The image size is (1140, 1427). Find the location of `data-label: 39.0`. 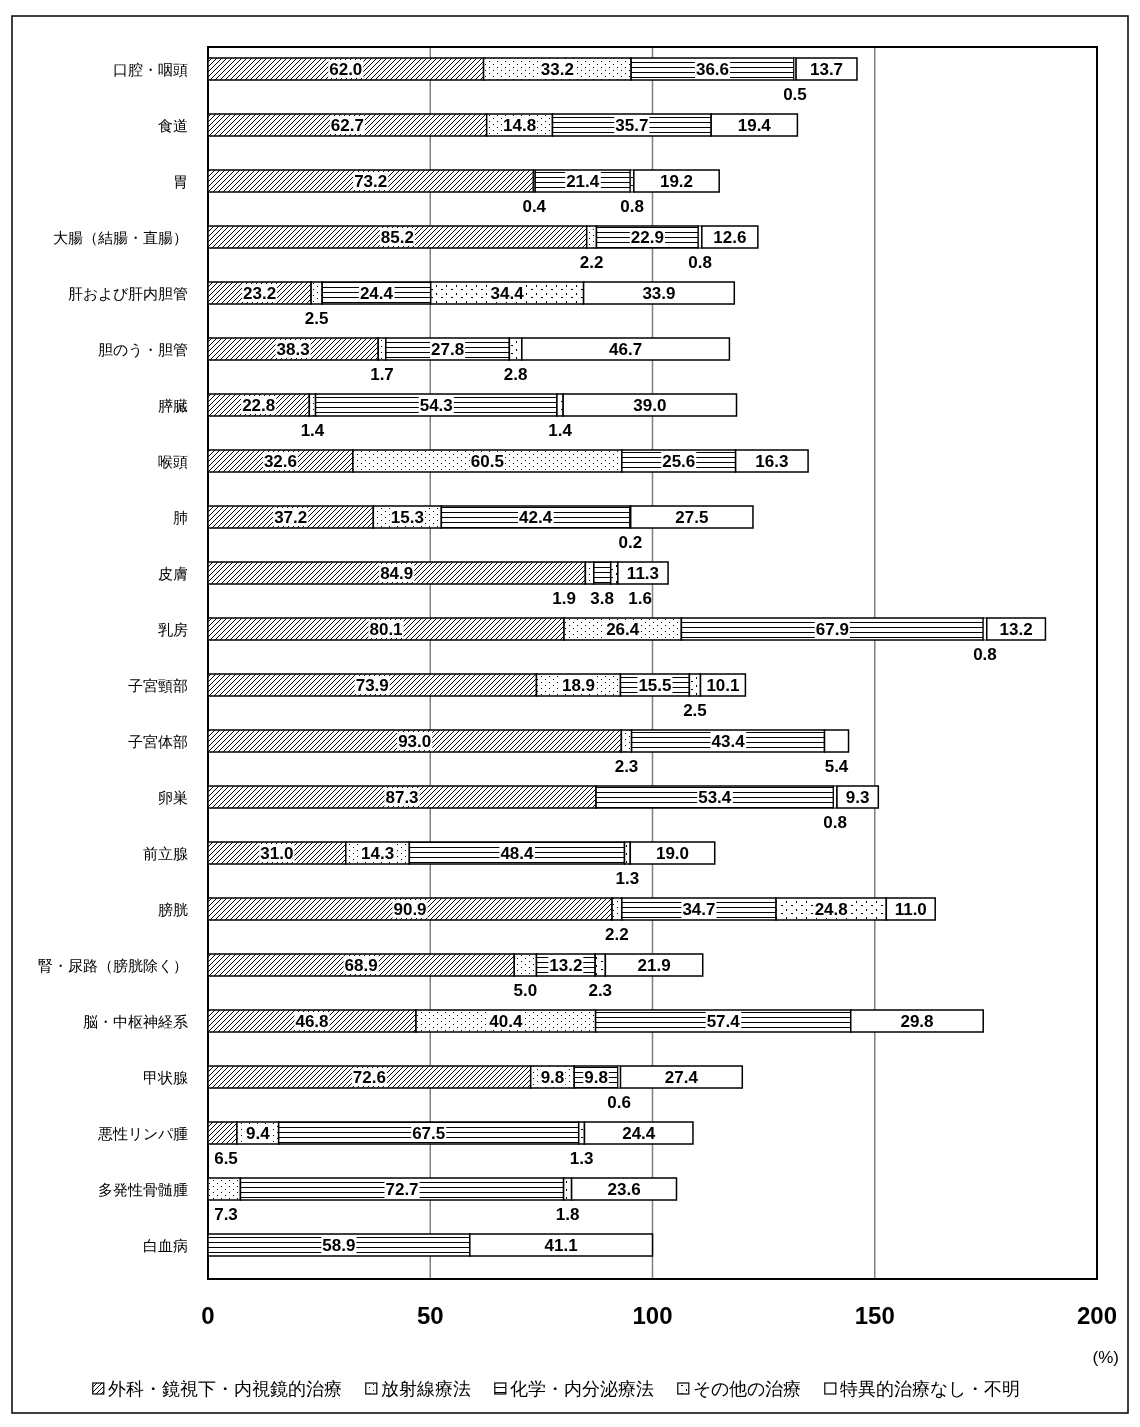

data-label: 39.0 is located at coordinates (650, 405).